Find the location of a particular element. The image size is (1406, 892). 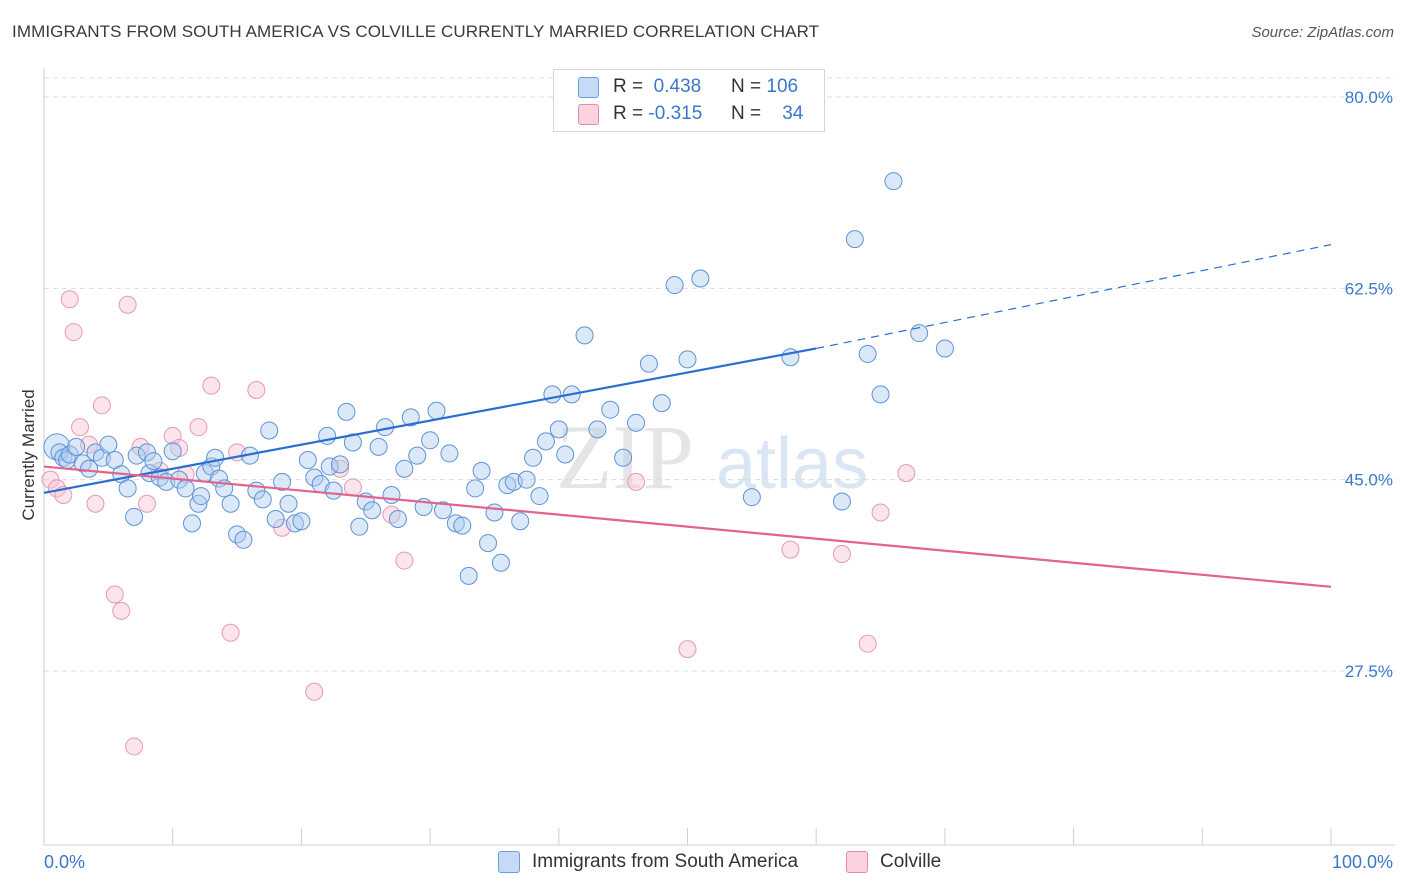

legend-row-south-america: R = 0.438 N = 106 is located at coordinates (688, 87).